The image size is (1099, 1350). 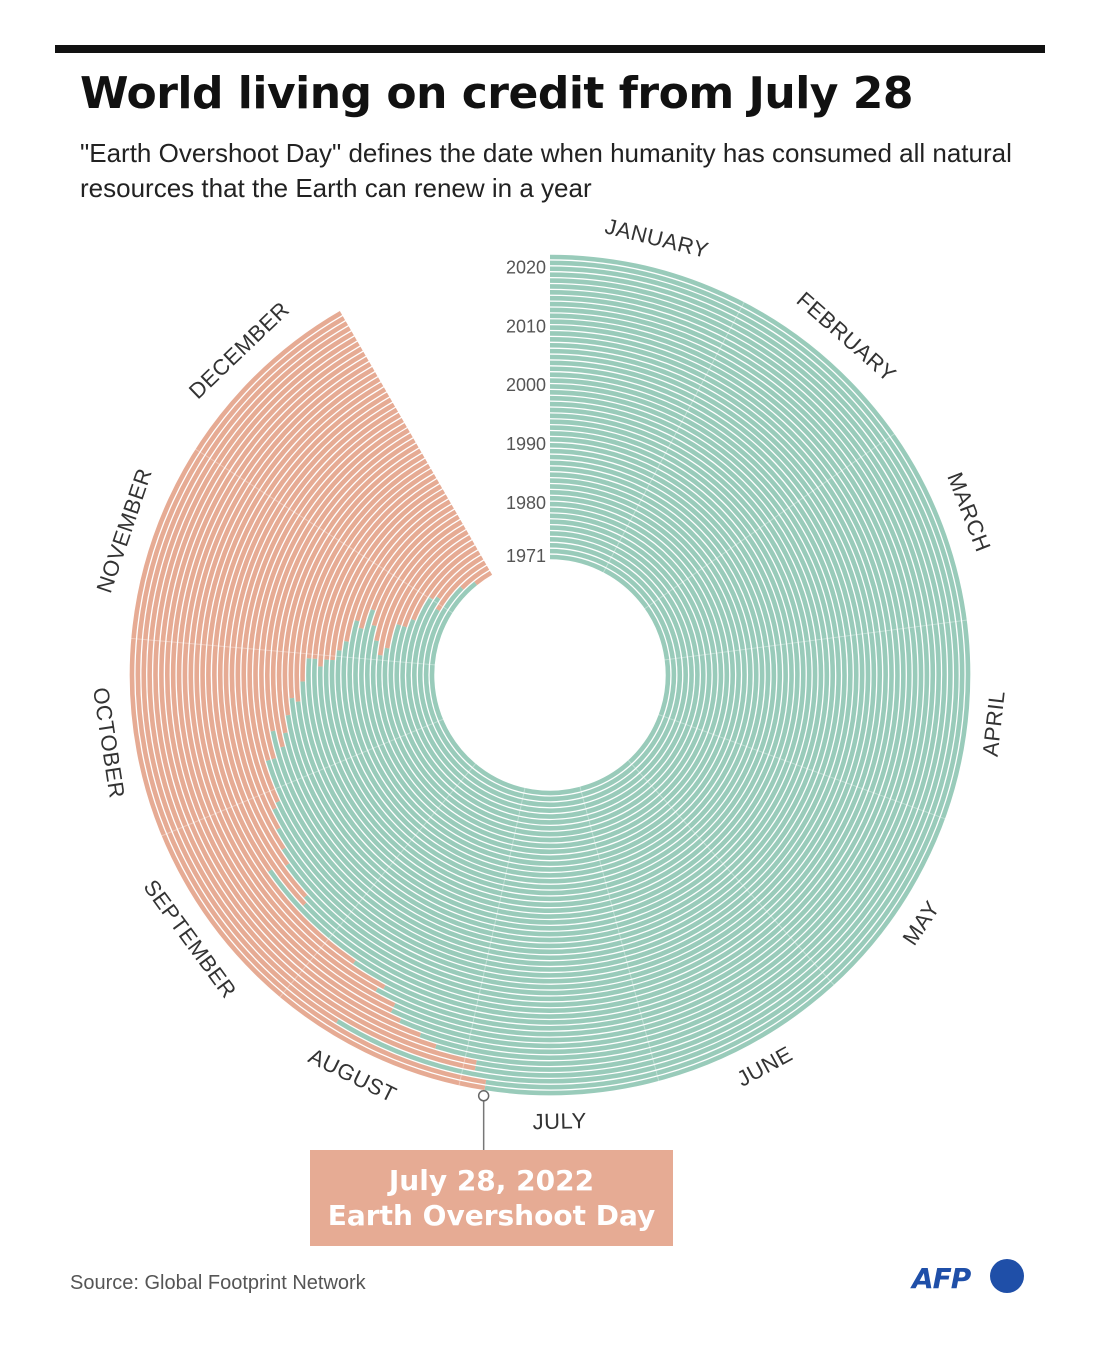 What do you see at coordinates (526, 268) in the screenshot?
I see `year-label-2020: 2020` at bounding box center [526, 268].